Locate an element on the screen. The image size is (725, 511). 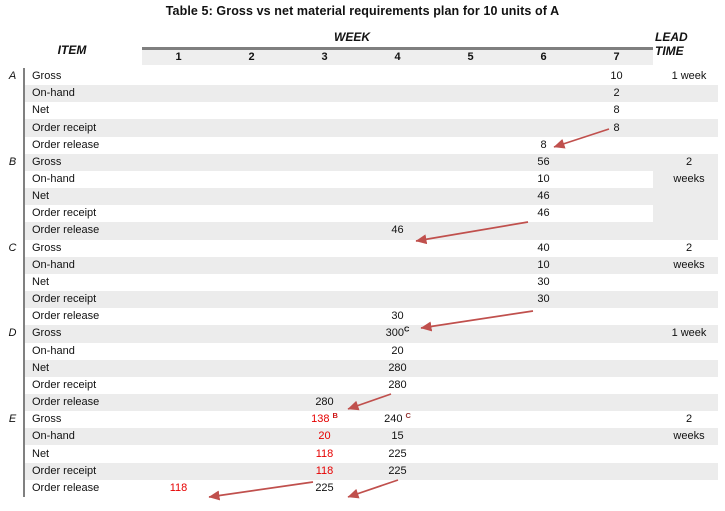
table-row: A Gross 10 1 week is located at coordinates (362, 76).